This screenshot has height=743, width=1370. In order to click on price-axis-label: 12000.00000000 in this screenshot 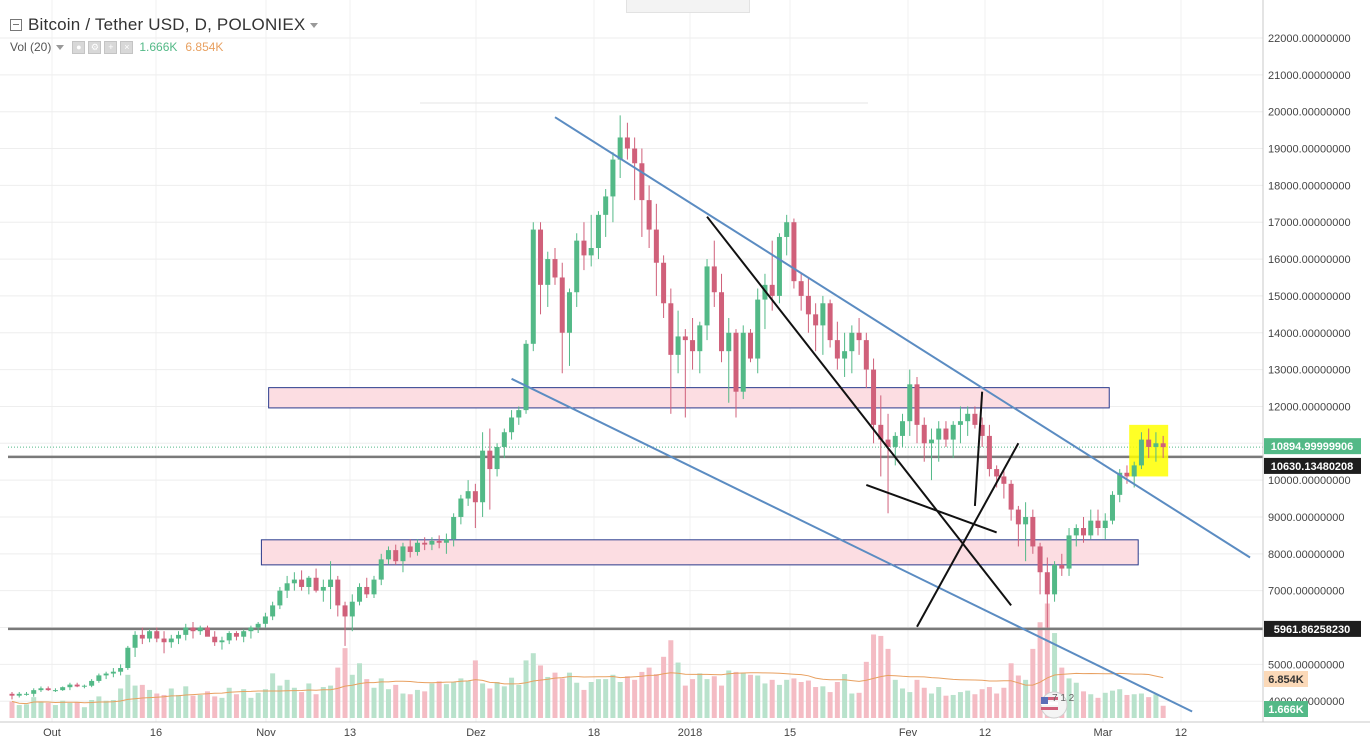, I will do `click(1309, 407)`.